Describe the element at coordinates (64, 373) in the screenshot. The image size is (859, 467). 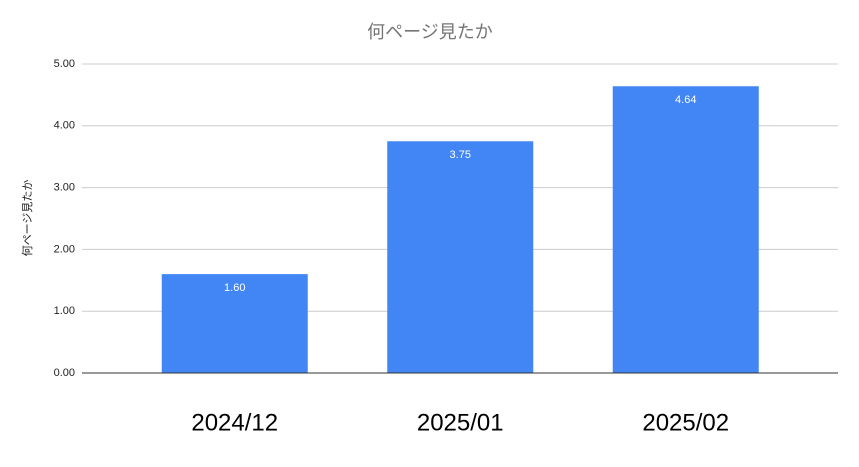
I see `y-tick-label: 0.00` at that location.